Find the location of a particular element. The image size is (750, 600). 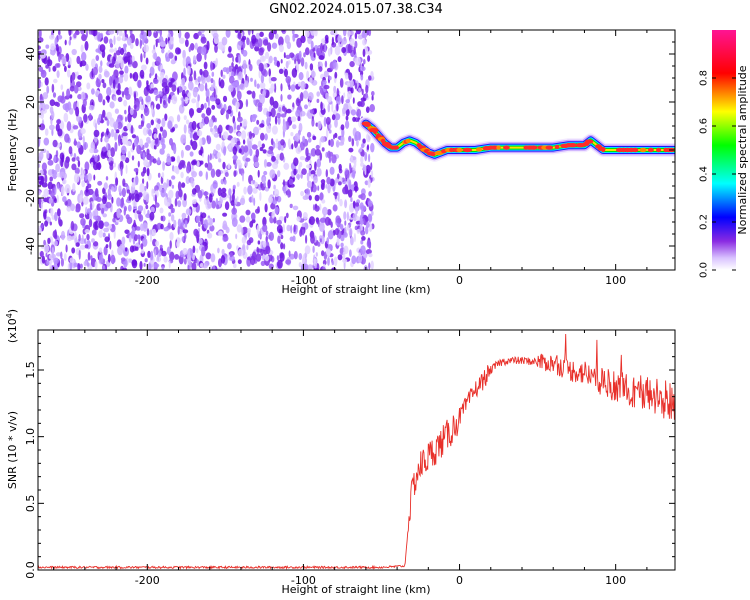

spectrogram-y-label: Frequency (Hz) is located at coordinates (12, 150).